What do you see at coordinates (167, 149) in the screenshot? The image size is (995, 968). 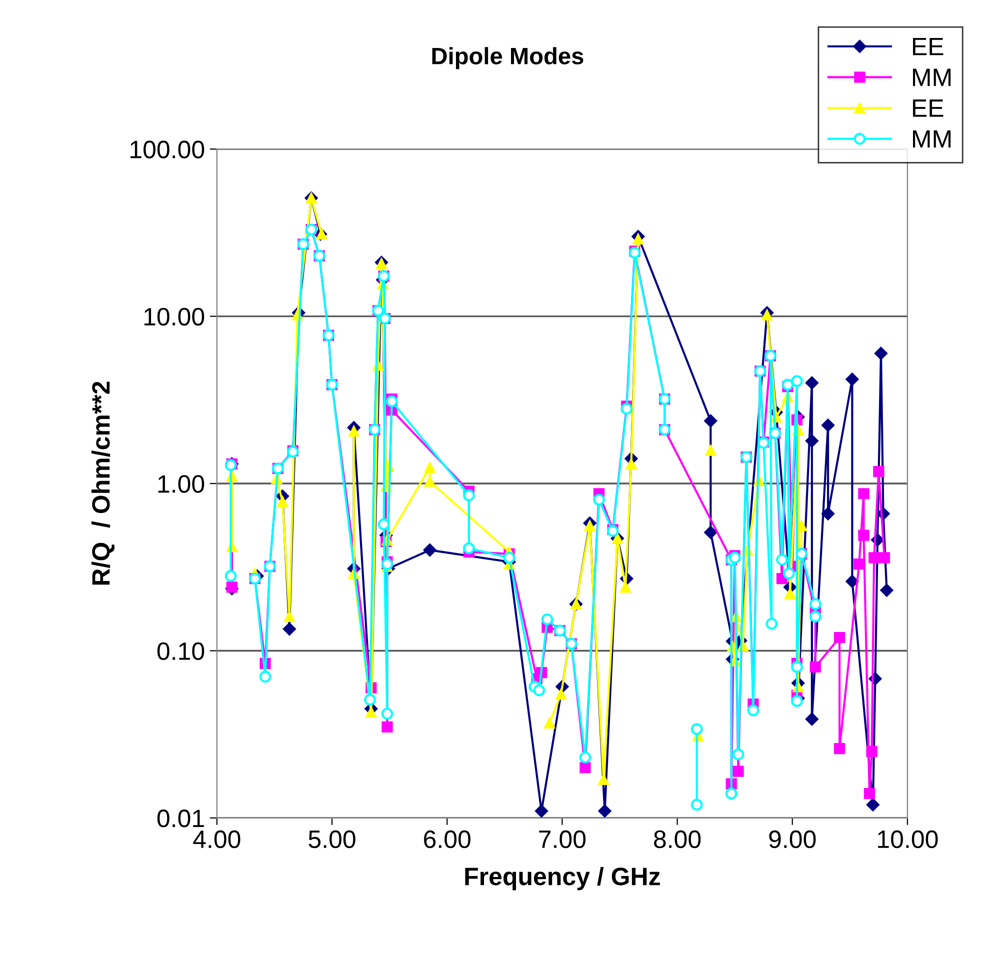 I see `y-tick-label: 100.00` at bounding box center [167, 149].